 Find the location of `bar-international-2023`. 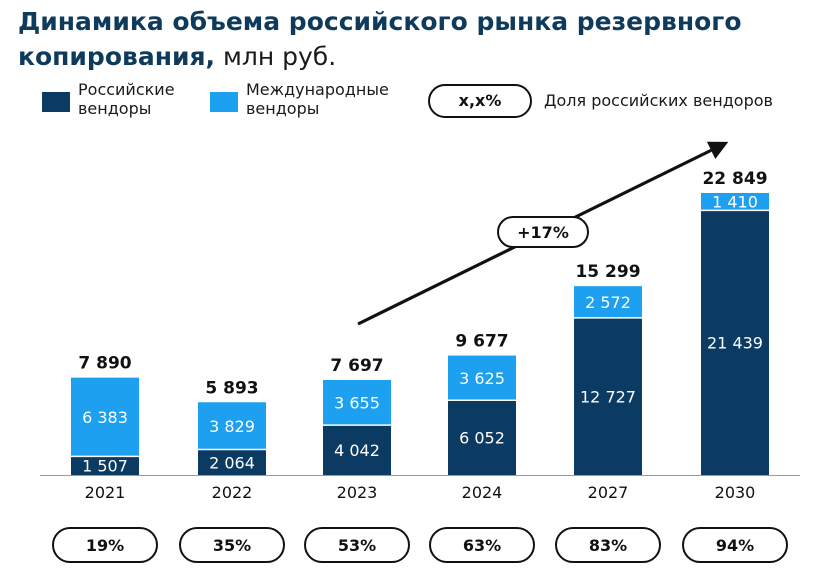

bar-international-2023 is located at coordinates (357, 403).